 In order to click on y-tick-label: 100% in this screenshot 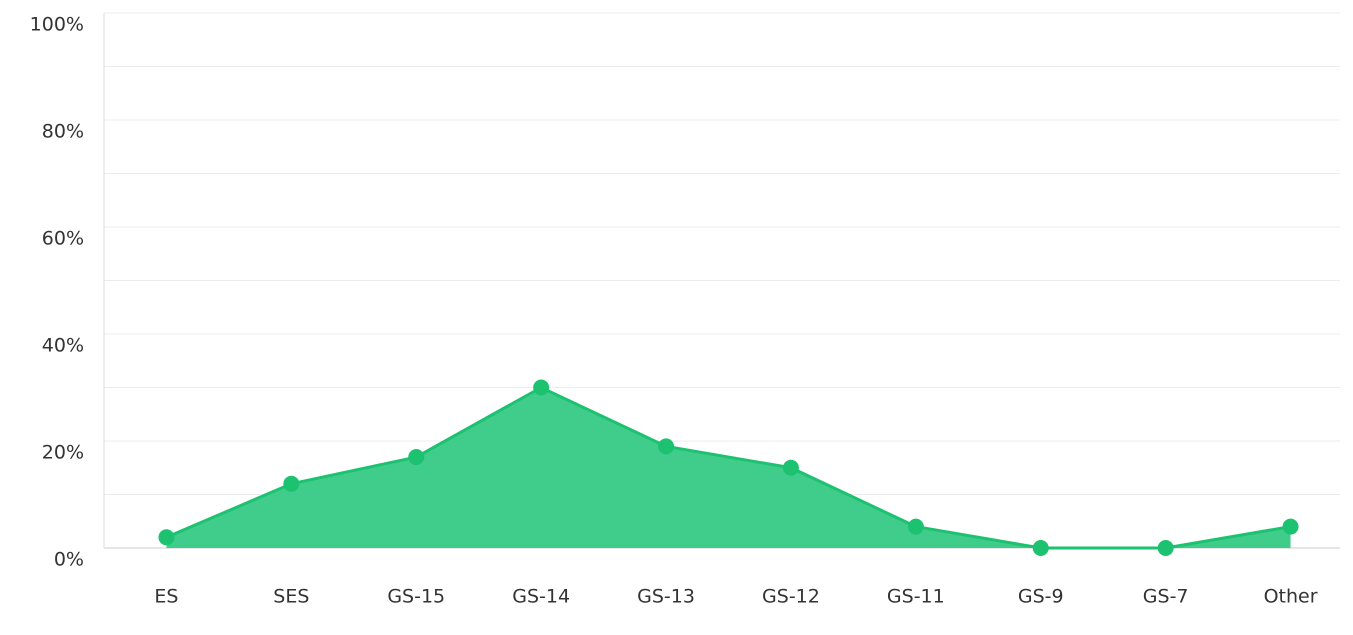, I will do `click(57, 25)`.